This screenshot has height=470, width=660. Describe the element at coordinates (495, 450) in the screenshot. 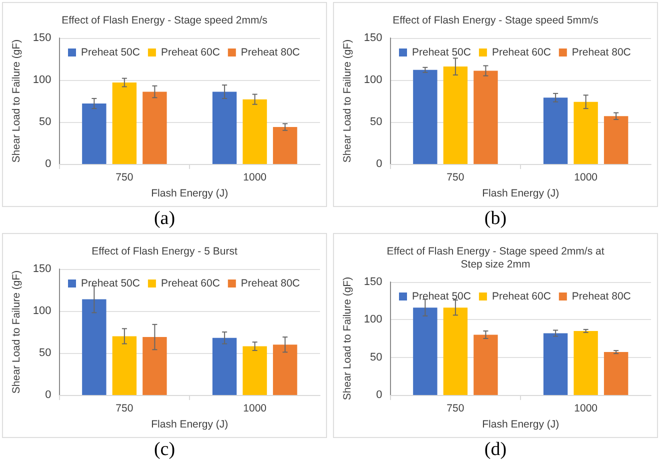

I see `text: (d)` at that location.